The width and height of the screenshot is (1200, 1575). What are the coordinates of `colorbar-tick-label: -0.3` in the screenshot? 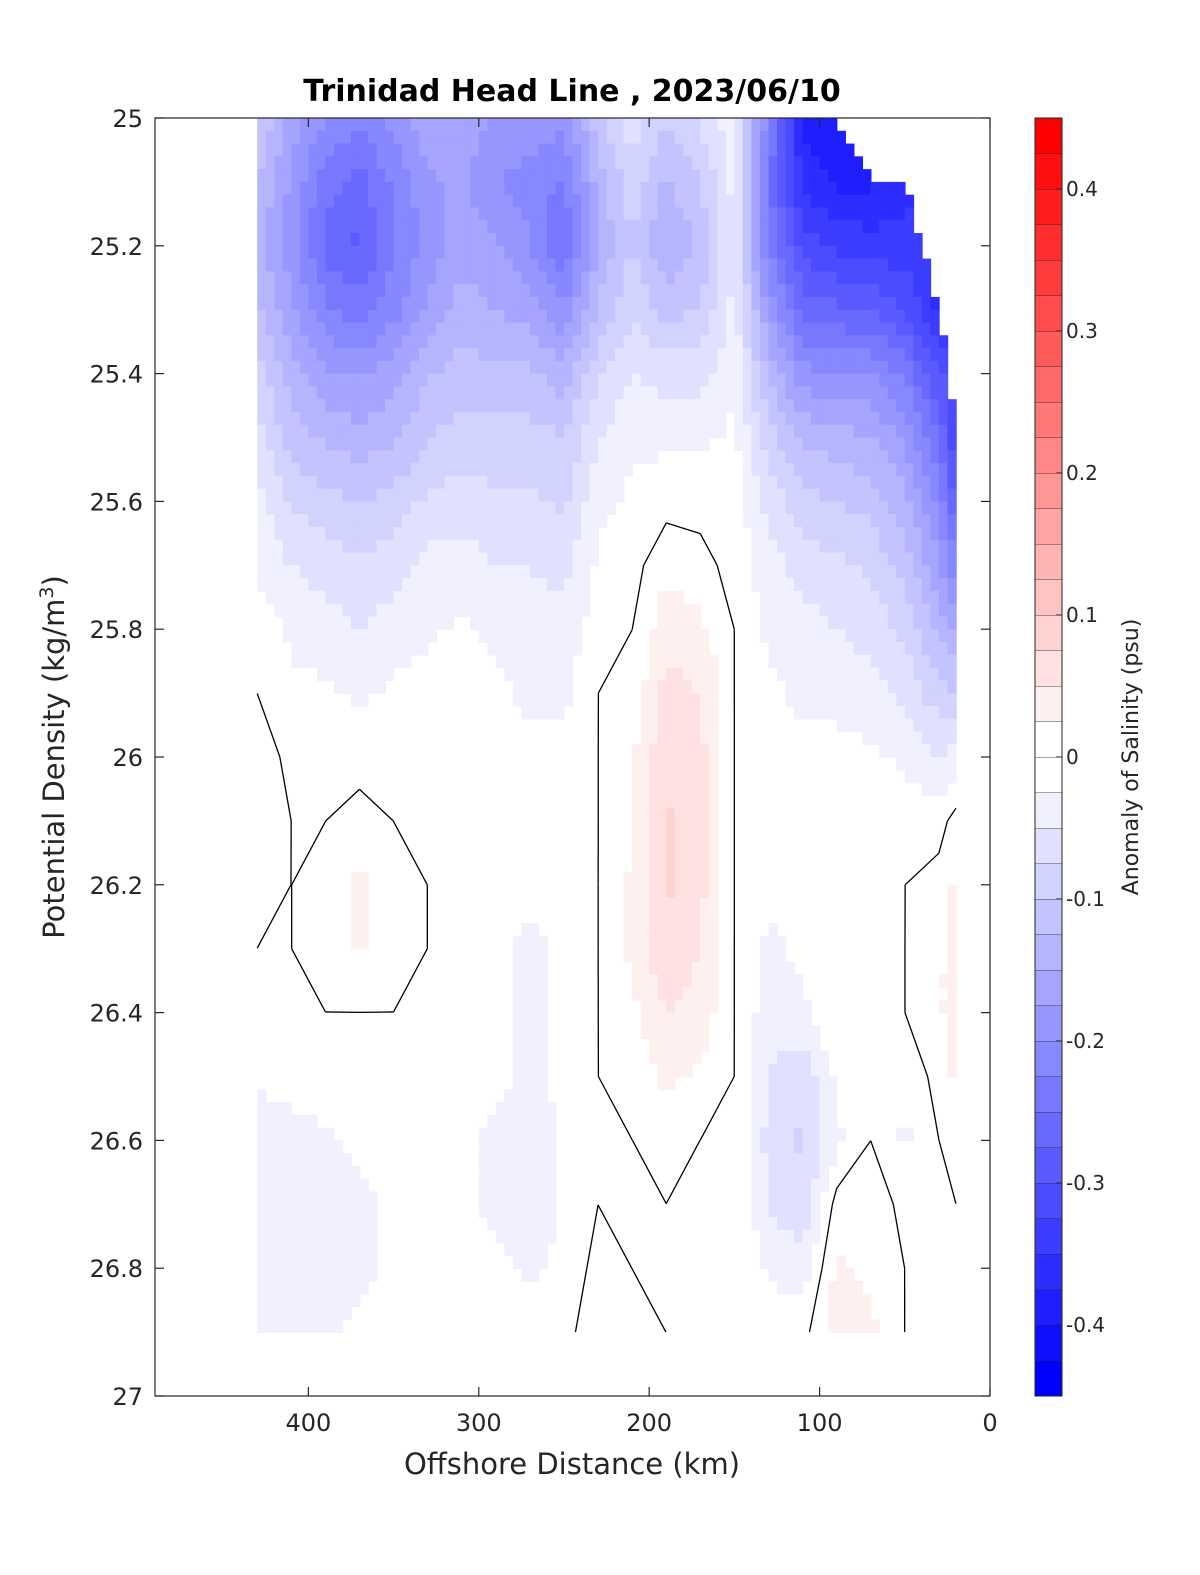 It's located at (1085, 1183).